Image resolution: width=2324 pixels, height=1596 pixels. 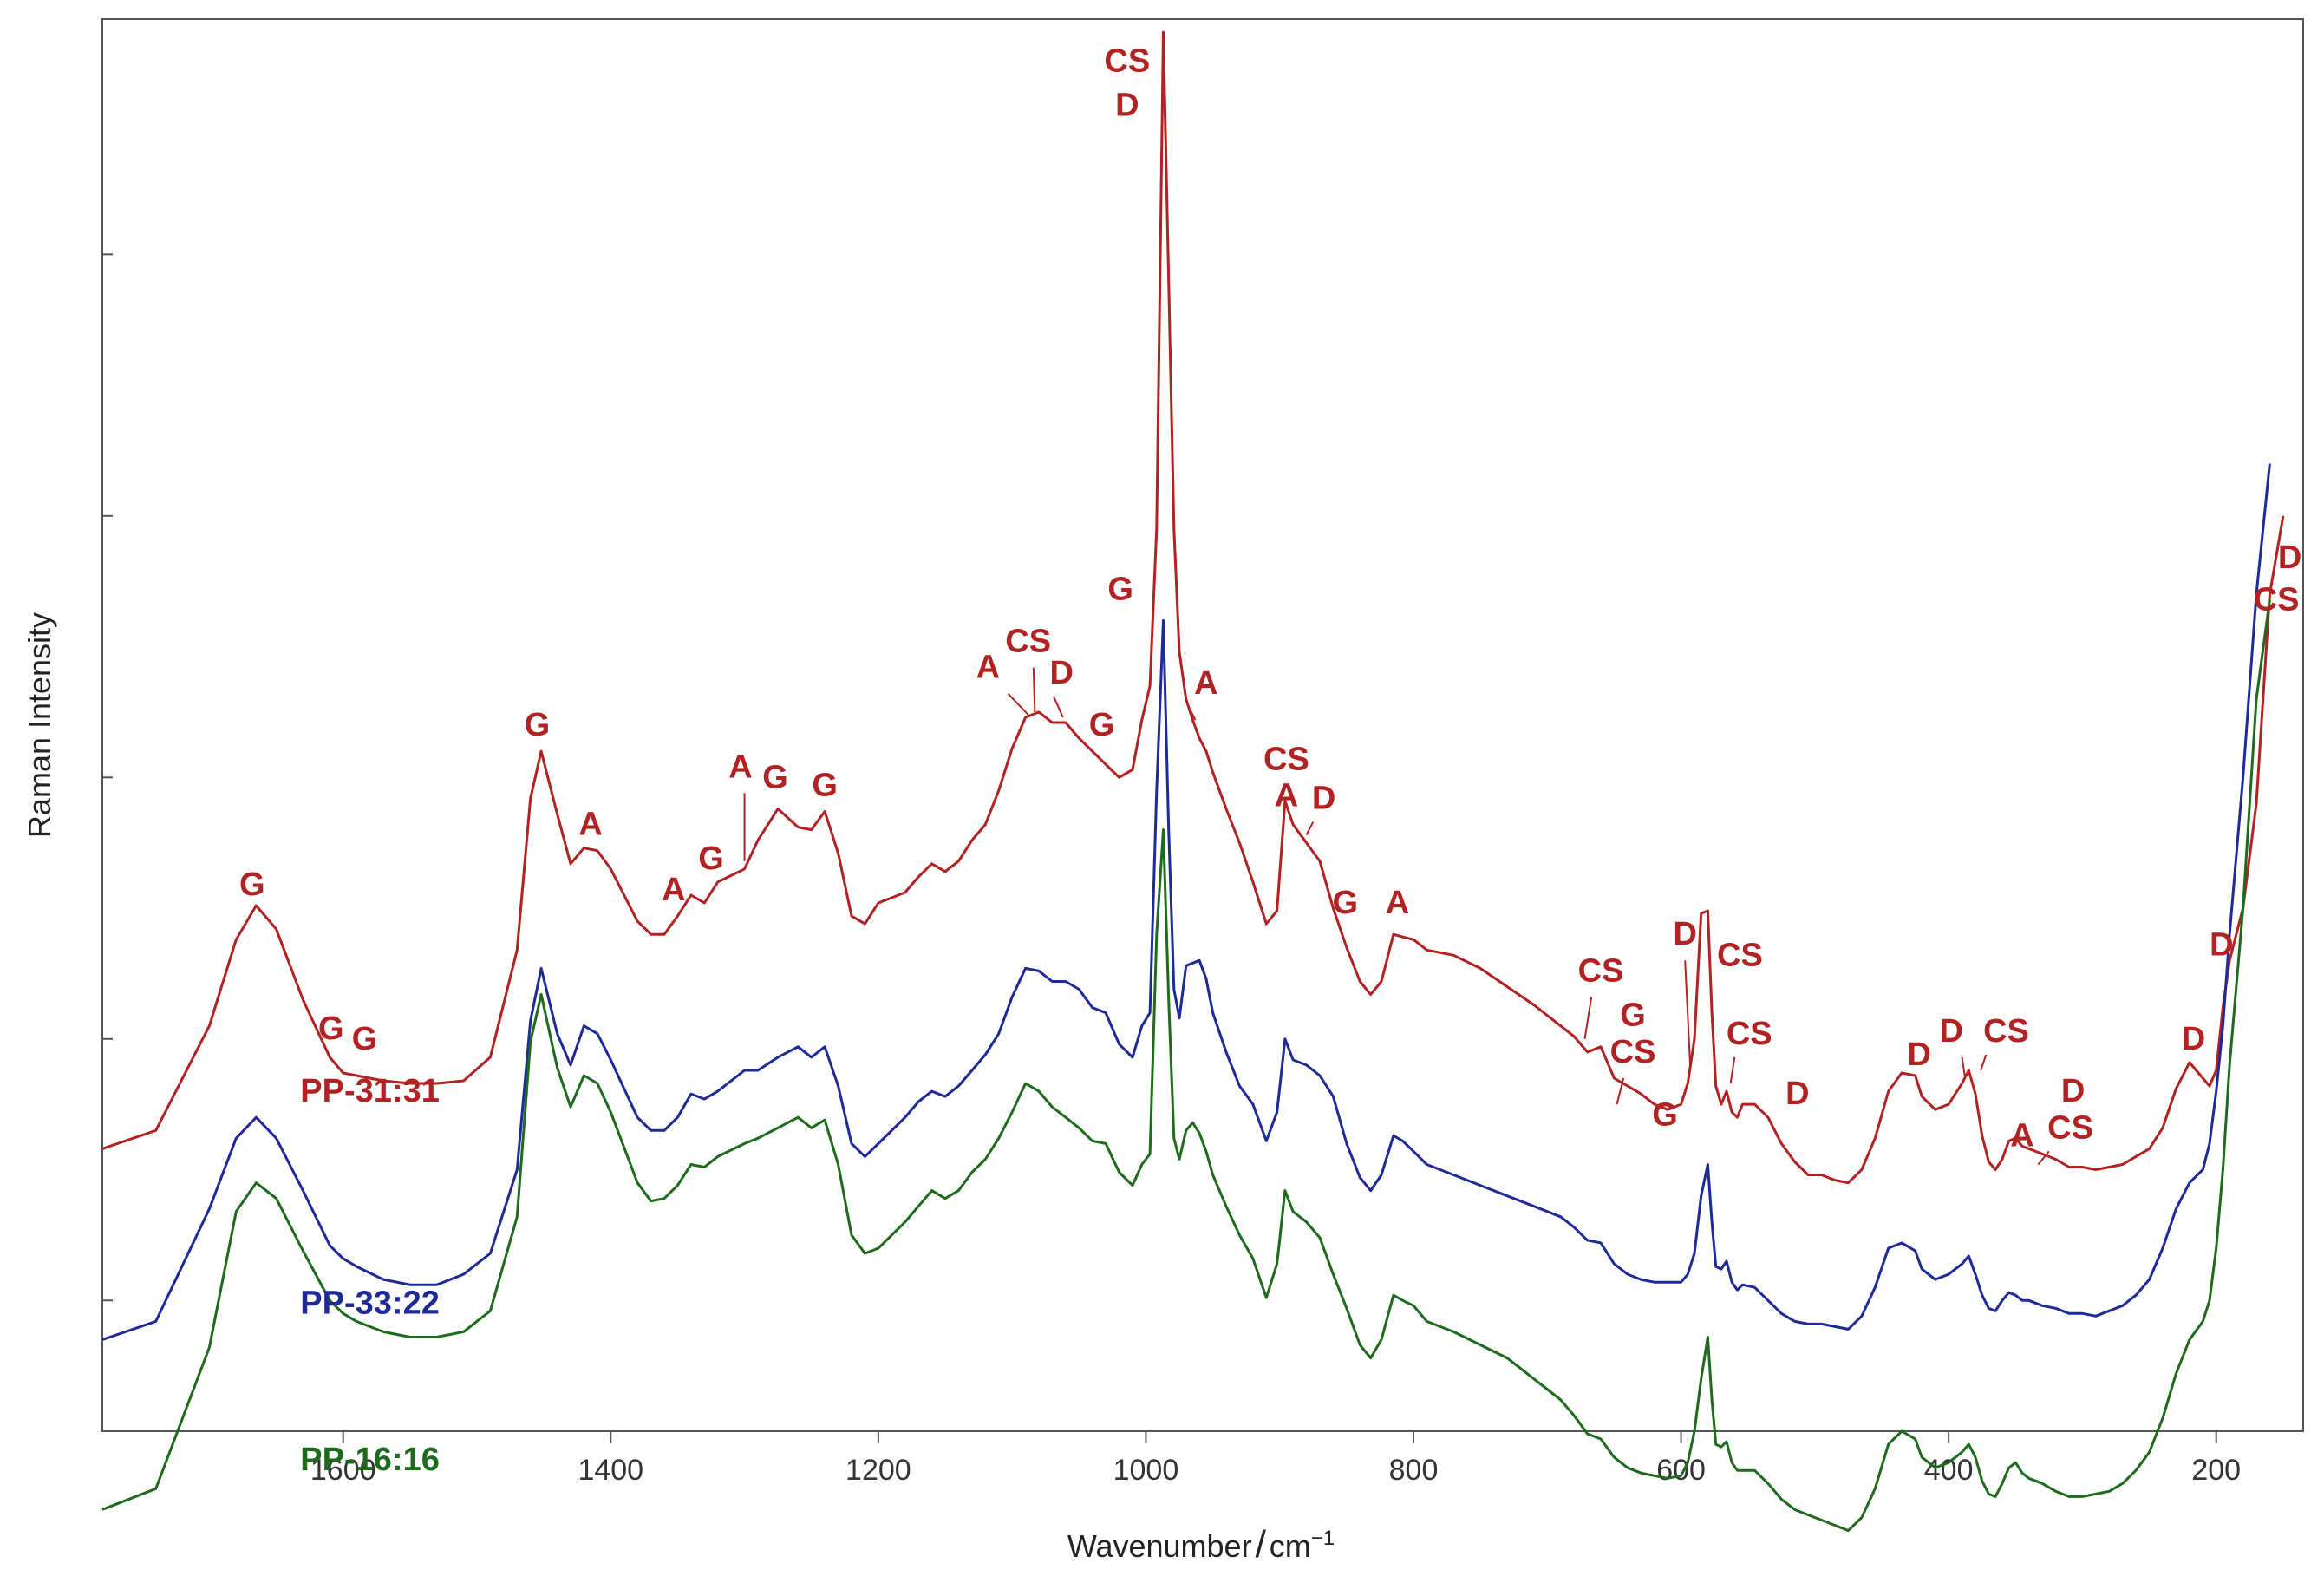 I want to click on x-tick-label: 400, so click(x=1949, y=1470).